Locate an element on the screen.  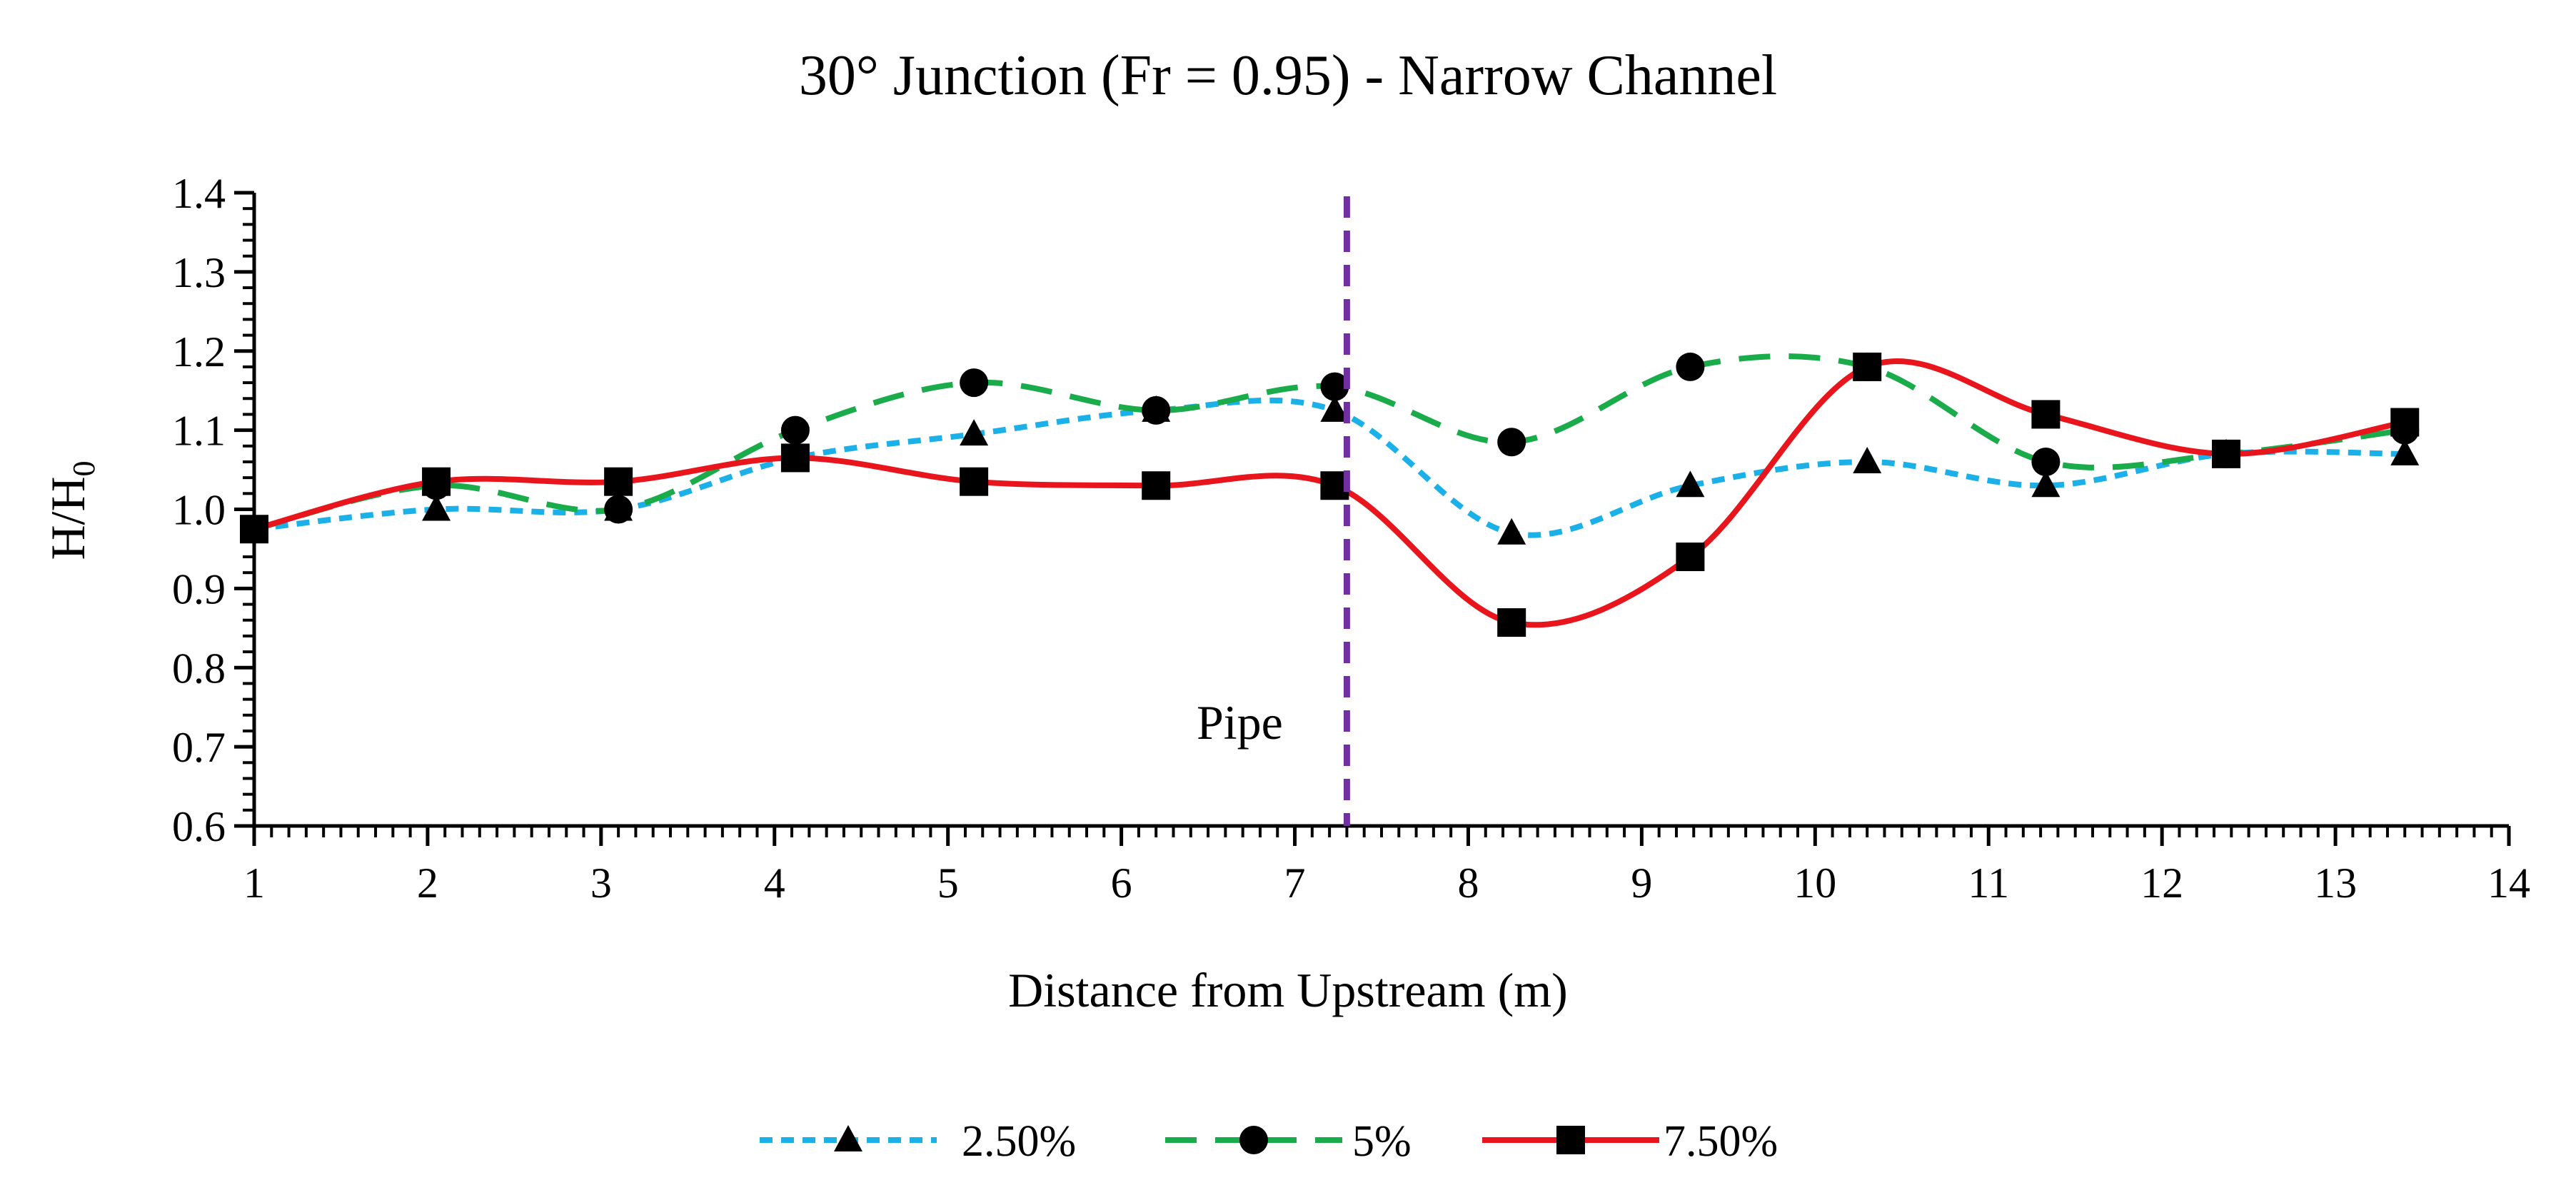
x-tick-label: 12 is located at coordinates (2161, 883).